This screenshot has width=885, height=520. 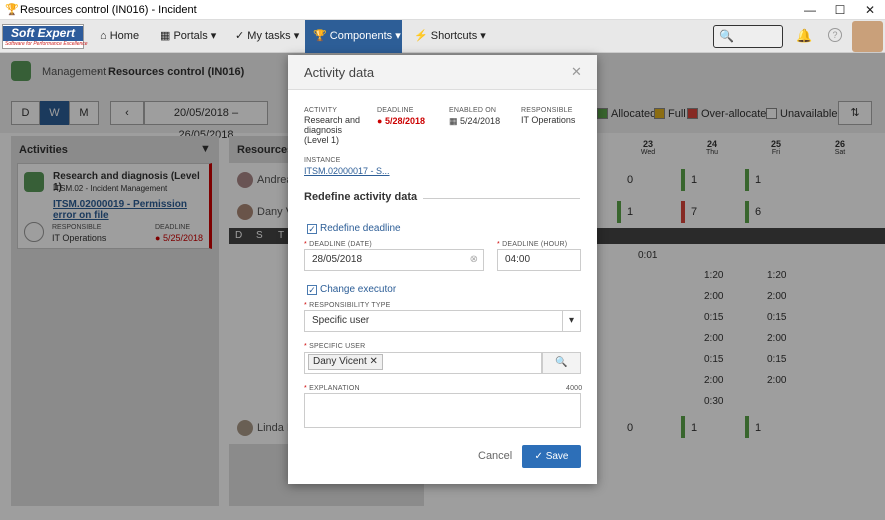 What do you see at coordinates (867, 36) in the screenshot?
I see `avatar` at bounding box center [867, 36].